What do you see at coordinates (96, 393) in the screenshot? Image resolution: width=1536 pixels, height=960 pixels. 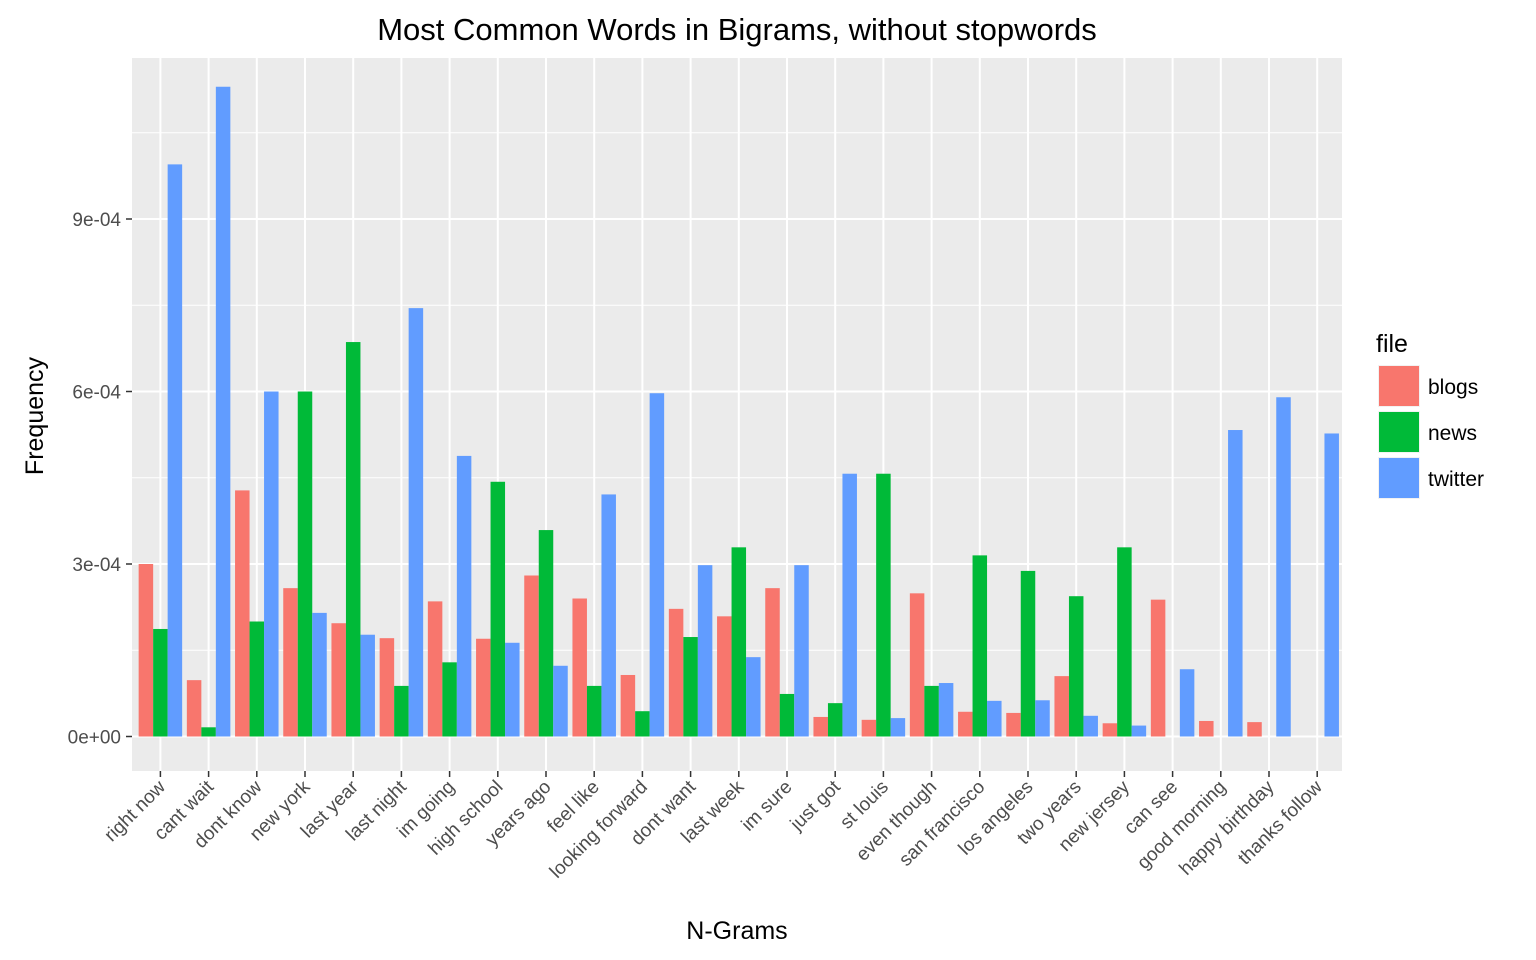 I see `y-tick-label: 6e-04` at bounding box center [96, 393].